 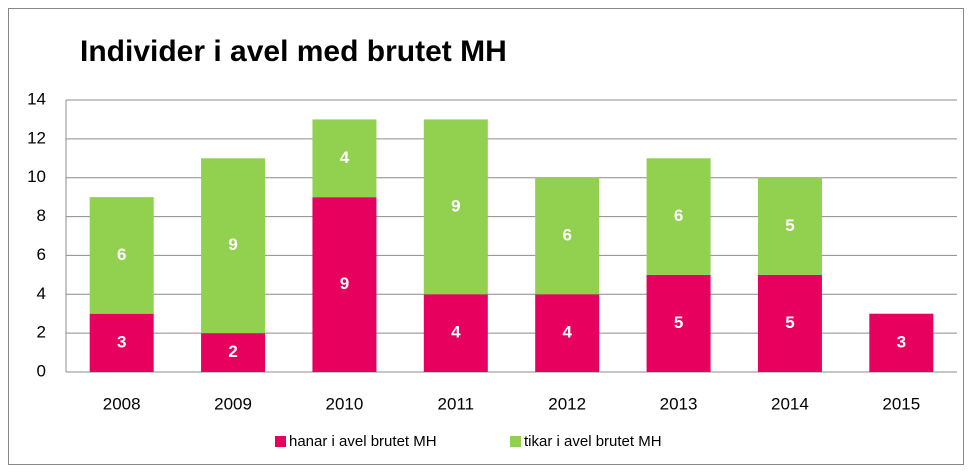 What do you see at coordinates (41, 332) in the screenshot?
I see `y-tick-label: 2` at bounding box center [41, 332].